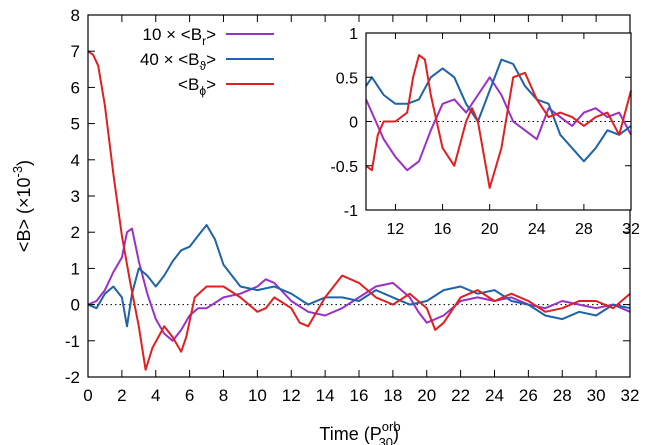  Describe the element at coordinates (155, 395) in the screenshot. I see `main-x-tick-label: 4` at that location.